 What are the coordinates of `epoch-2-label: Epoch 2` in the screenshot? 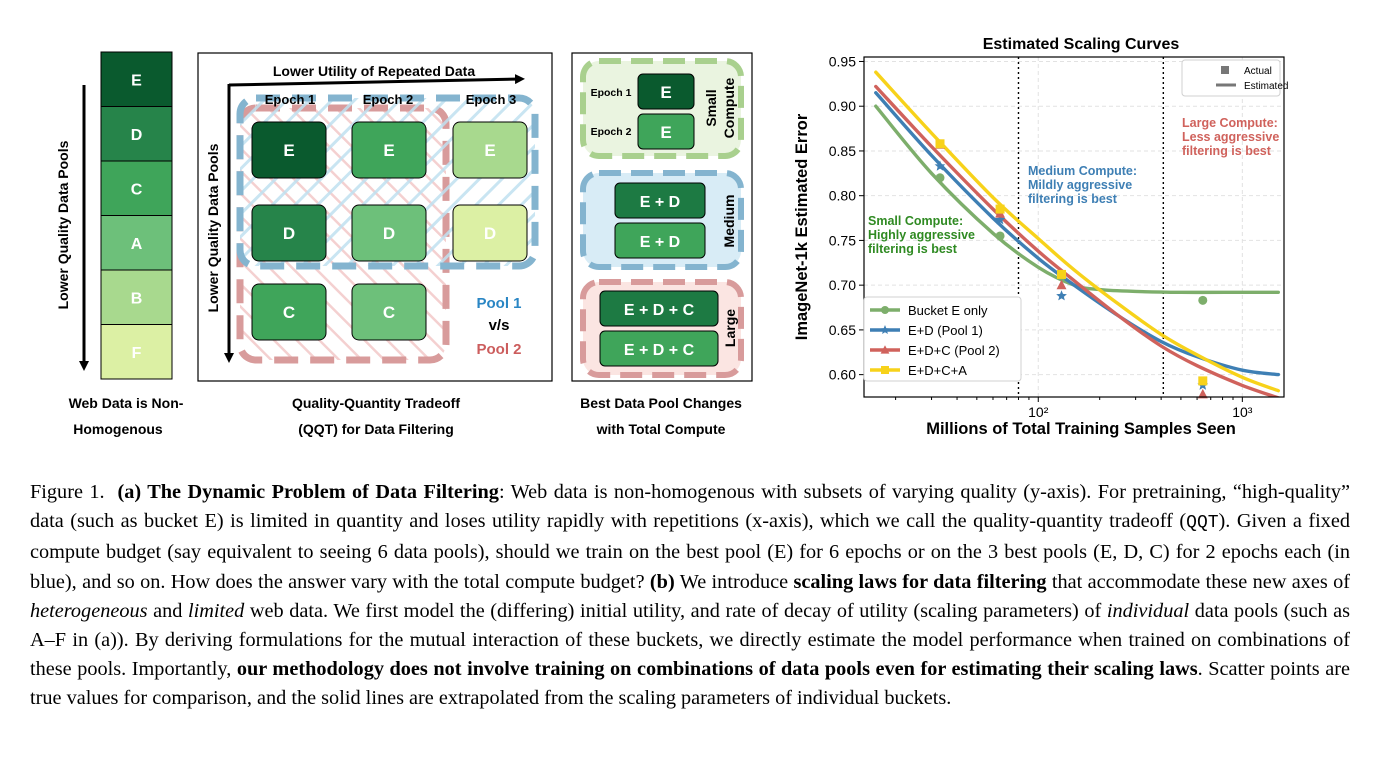 It's located at (388, 99).